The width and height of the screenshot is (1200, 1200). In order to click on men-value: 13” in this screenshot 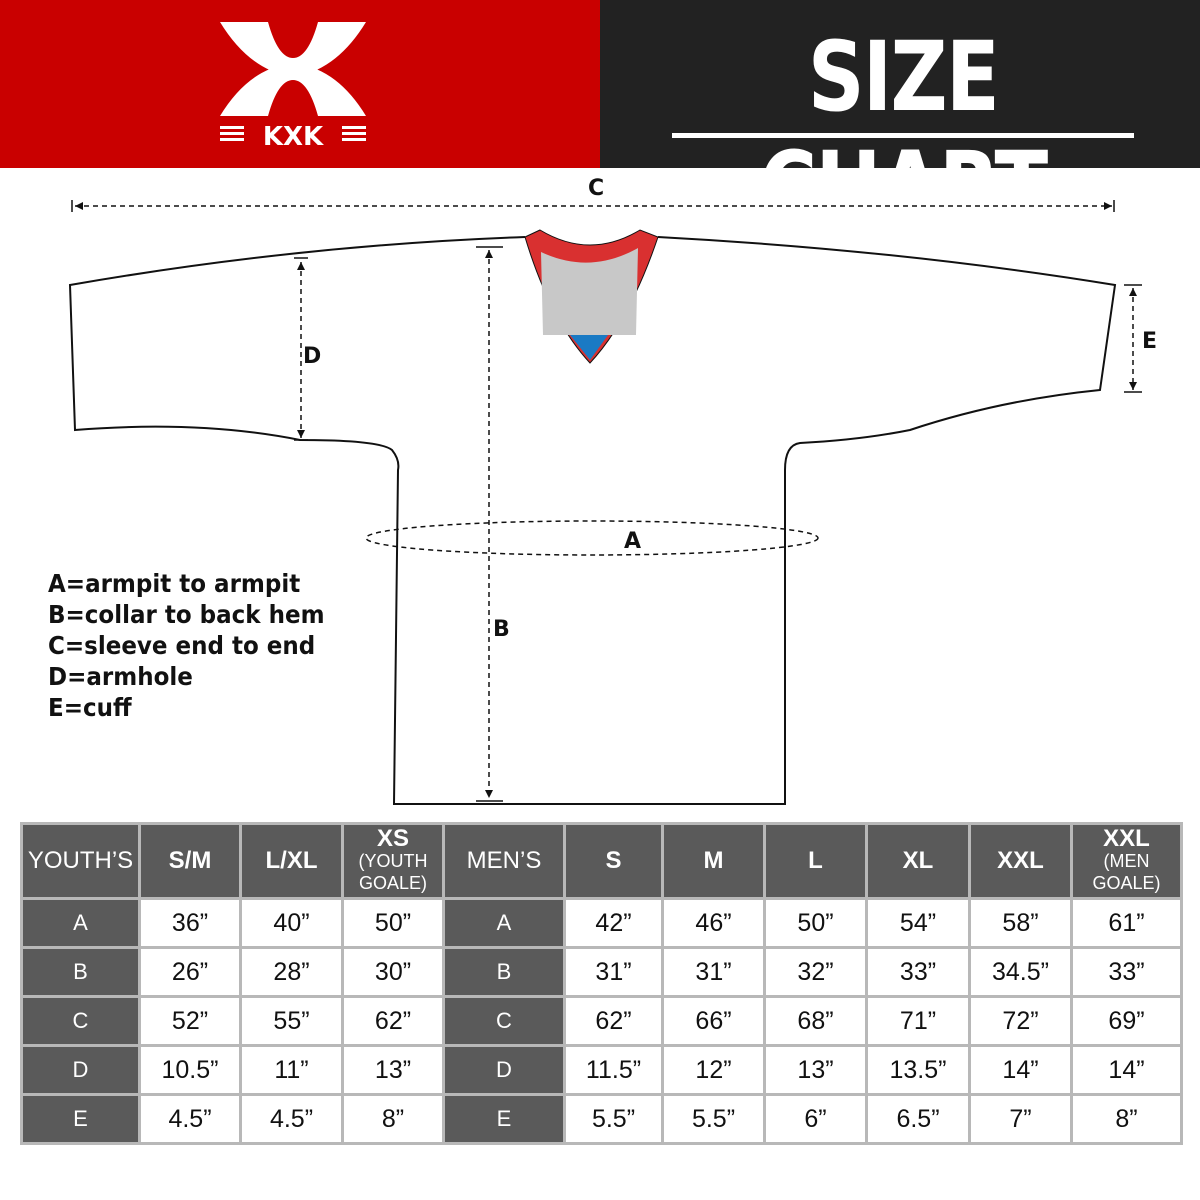, I will do `click(815, 1070)`.